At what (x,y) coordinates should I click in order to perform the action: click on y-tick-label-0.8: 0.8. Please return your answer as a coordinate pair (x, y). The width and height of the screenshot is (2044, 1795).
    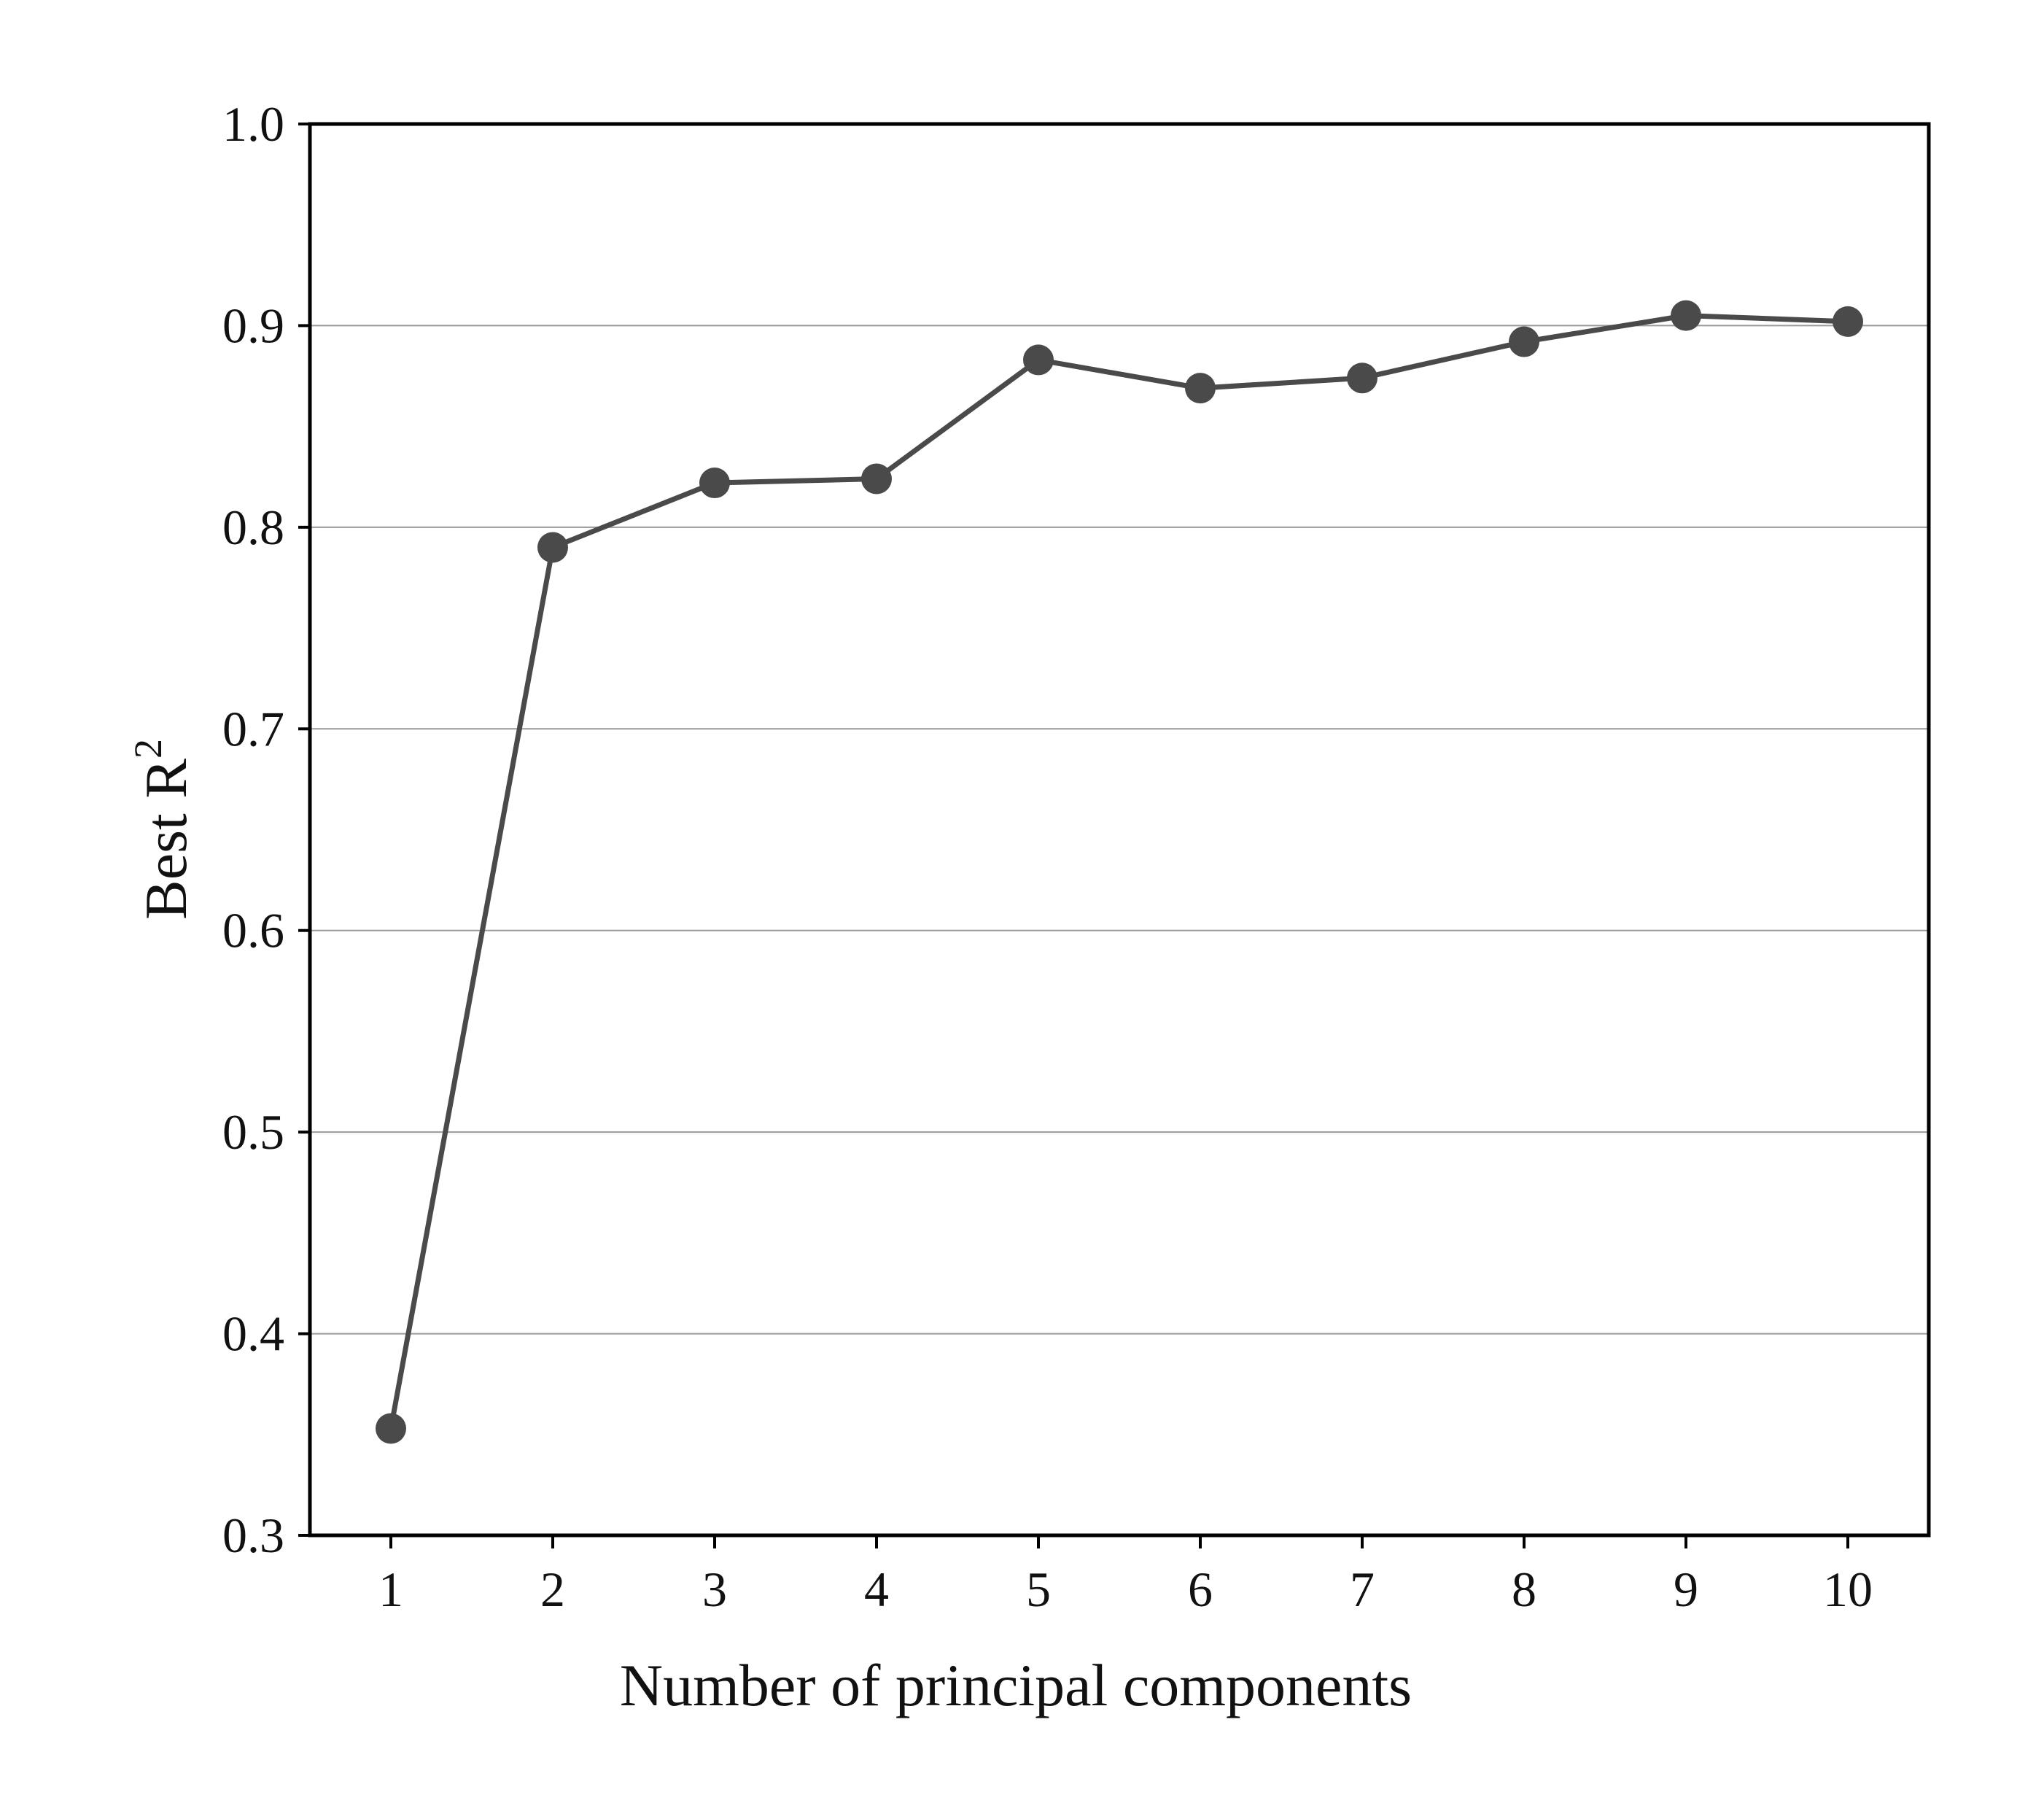
    Looking at the image, I should click on (253, 527).